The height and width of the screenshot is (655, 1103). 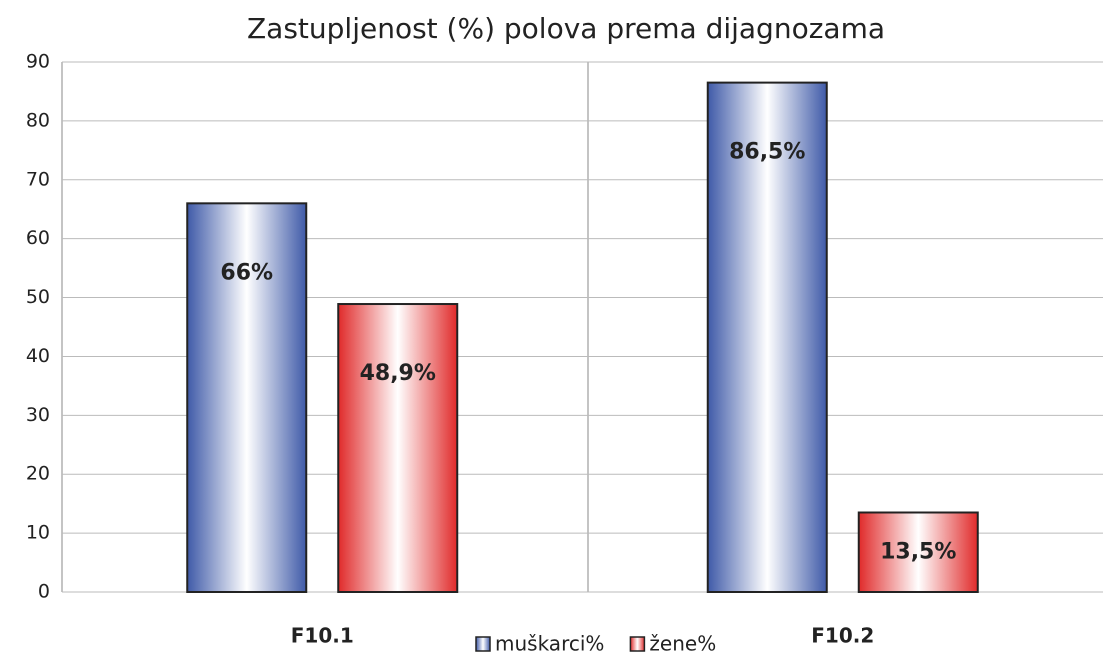 What do you see at coordinates (38, 238) in the screenshot?
I see `y-tick-label: 60` at bounding box center [38, 238].